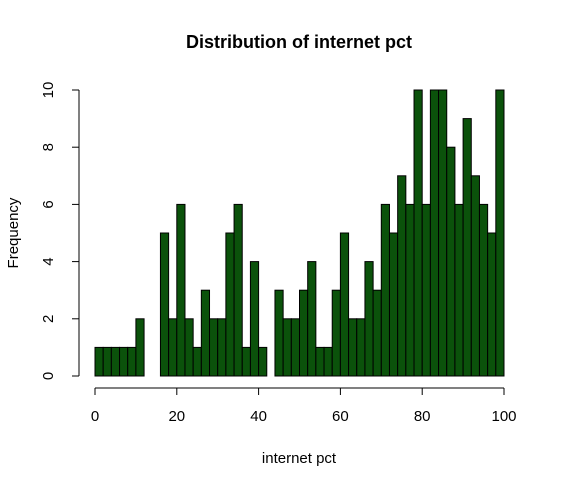 Image resolution: width=561 pixels, height=486 pixels. I want to click on x-tick-label: 80, so click(422, 416).